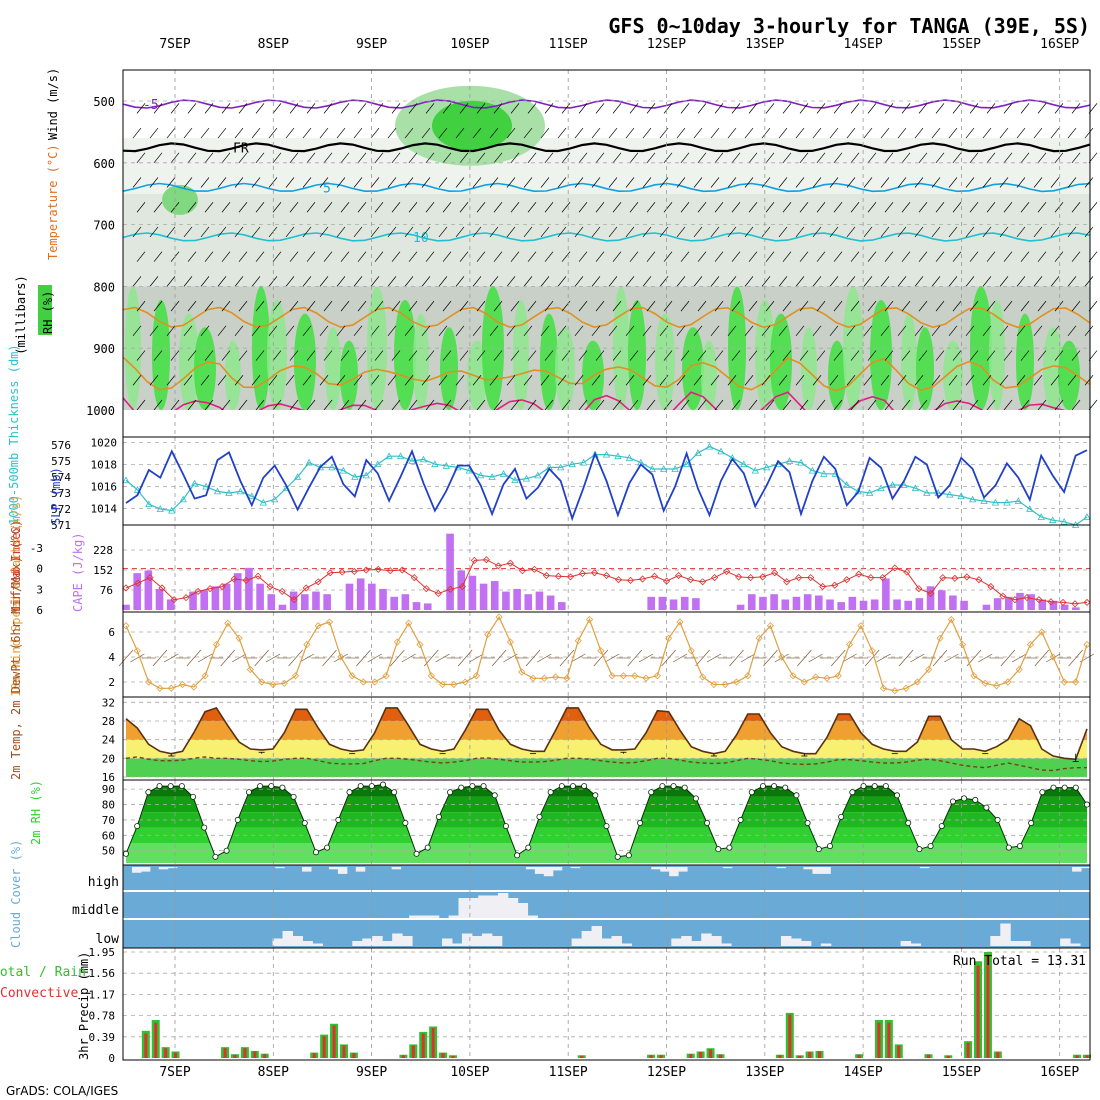 This screenshot has width=1100, height=1100. Describe the element at coordinates (102, 952) in the screenshot. I see `precip-tick-label: 1.95` at that location.